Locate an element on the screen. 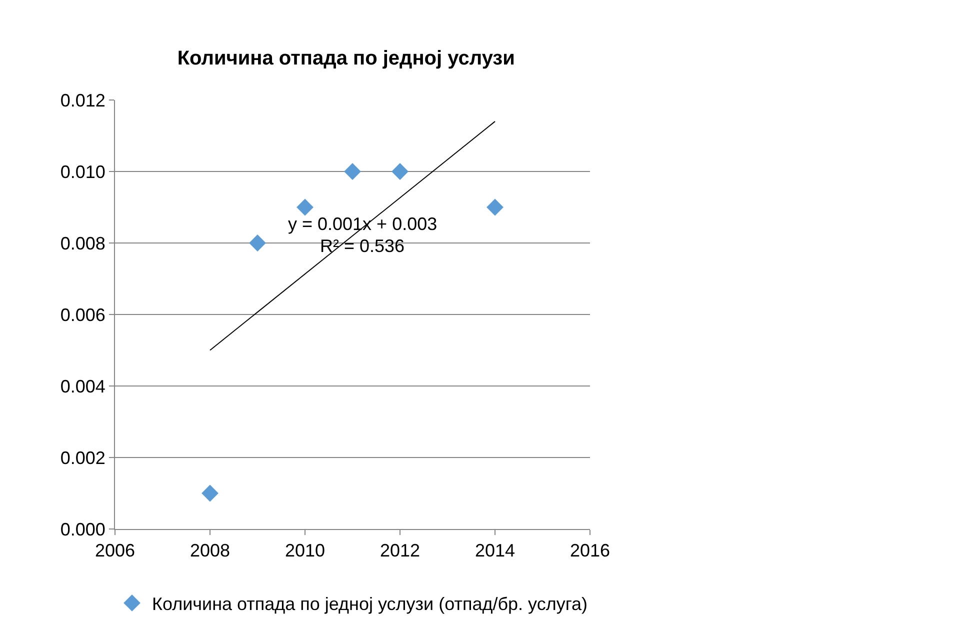  y-tick-label: 0.008 is located at coordinates (83, 243).